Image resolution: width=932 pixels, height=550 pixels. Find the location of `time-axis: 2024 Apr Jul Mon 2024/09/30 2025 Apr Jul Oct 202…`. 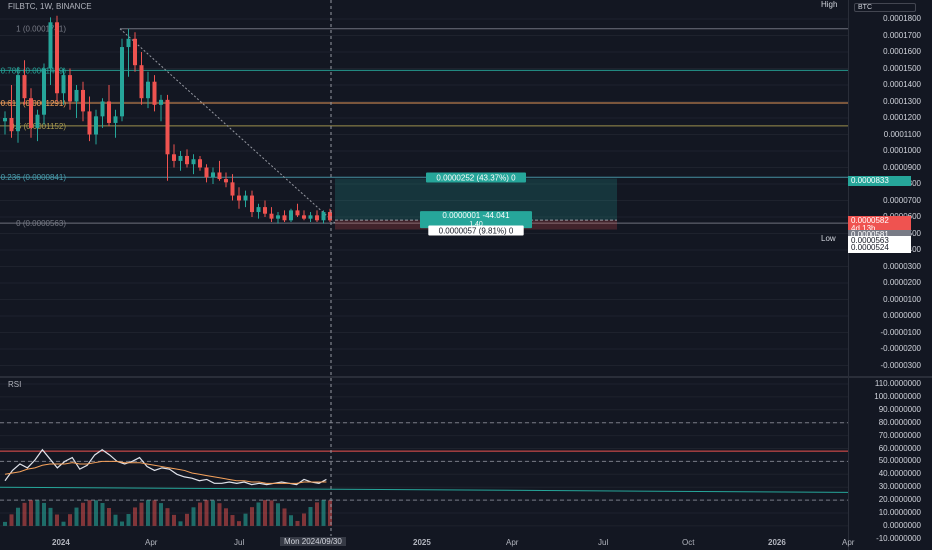

time-axis: 2024 Apr Jul Mon 2024/09/30 2025 Apr Jul Oct 202… is located at coordinates (427, 543).